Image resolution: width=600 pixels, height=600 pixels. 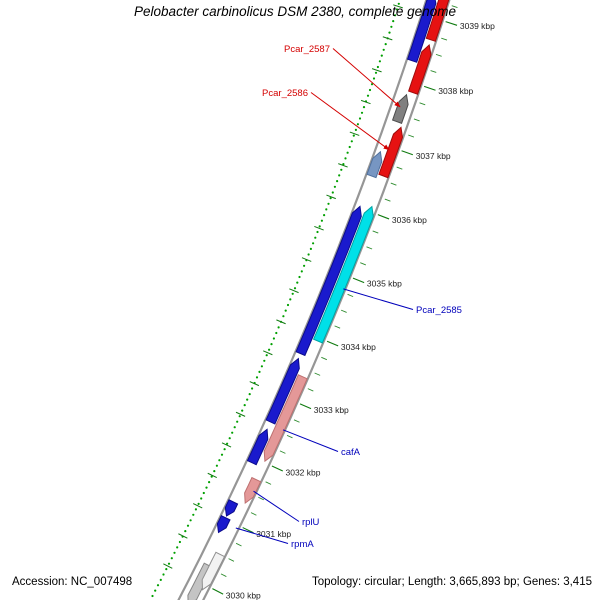 What do you see at coordinates (331, 410) in the screenshot?
I see `ruler-tick-label: 3033 kbp` at bounding box center [331, 410].